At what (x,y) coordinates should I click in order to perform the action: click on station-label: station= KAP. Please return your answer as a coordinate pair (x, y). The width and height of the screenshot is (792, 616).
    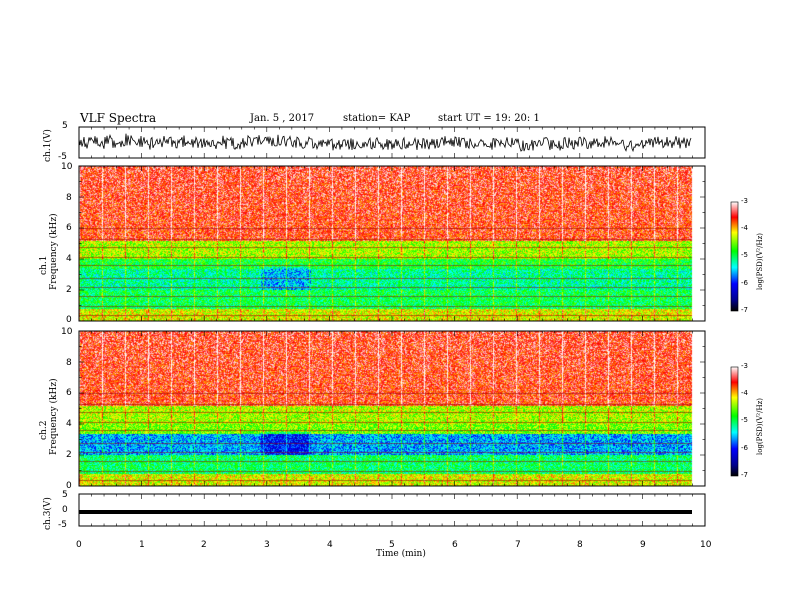
    Looking at the image, I should click on (377, 118).